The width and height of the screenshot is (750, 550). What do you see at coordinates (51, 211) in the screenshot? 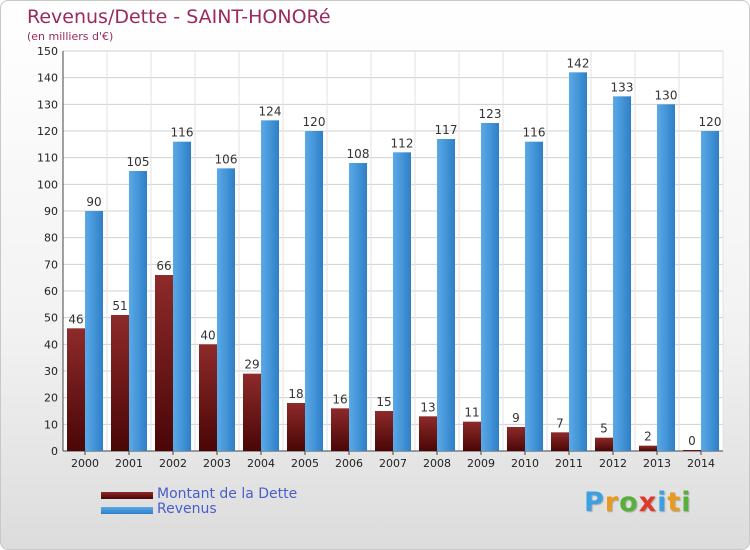
I see `y-tick-label: 90` at bounding box center [51, 211].